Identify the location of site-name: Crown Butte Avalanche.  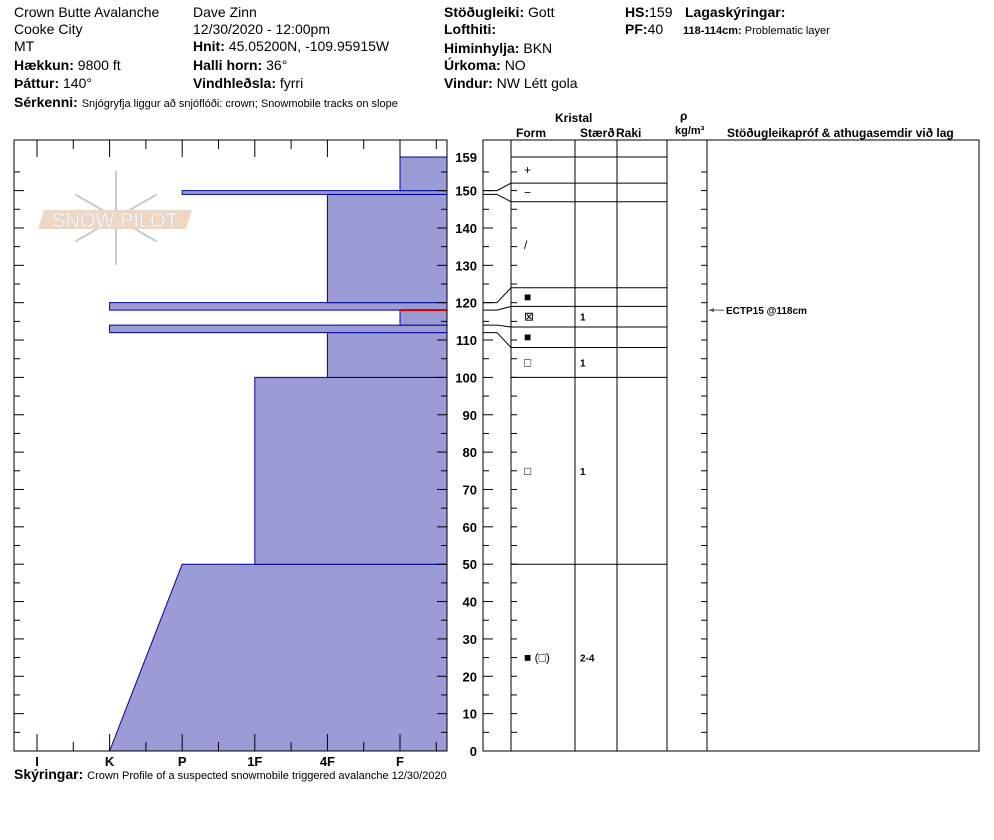
(87, 12).